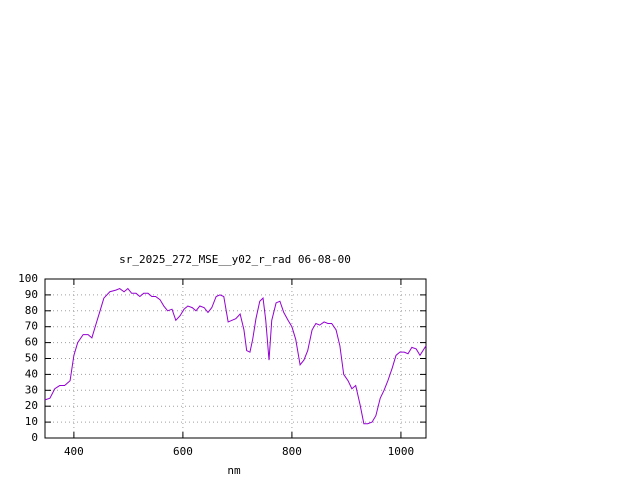  Describe the element at coordinates (401, 451) in the screenshot. I see `x-tick-label: 1000` at that location.